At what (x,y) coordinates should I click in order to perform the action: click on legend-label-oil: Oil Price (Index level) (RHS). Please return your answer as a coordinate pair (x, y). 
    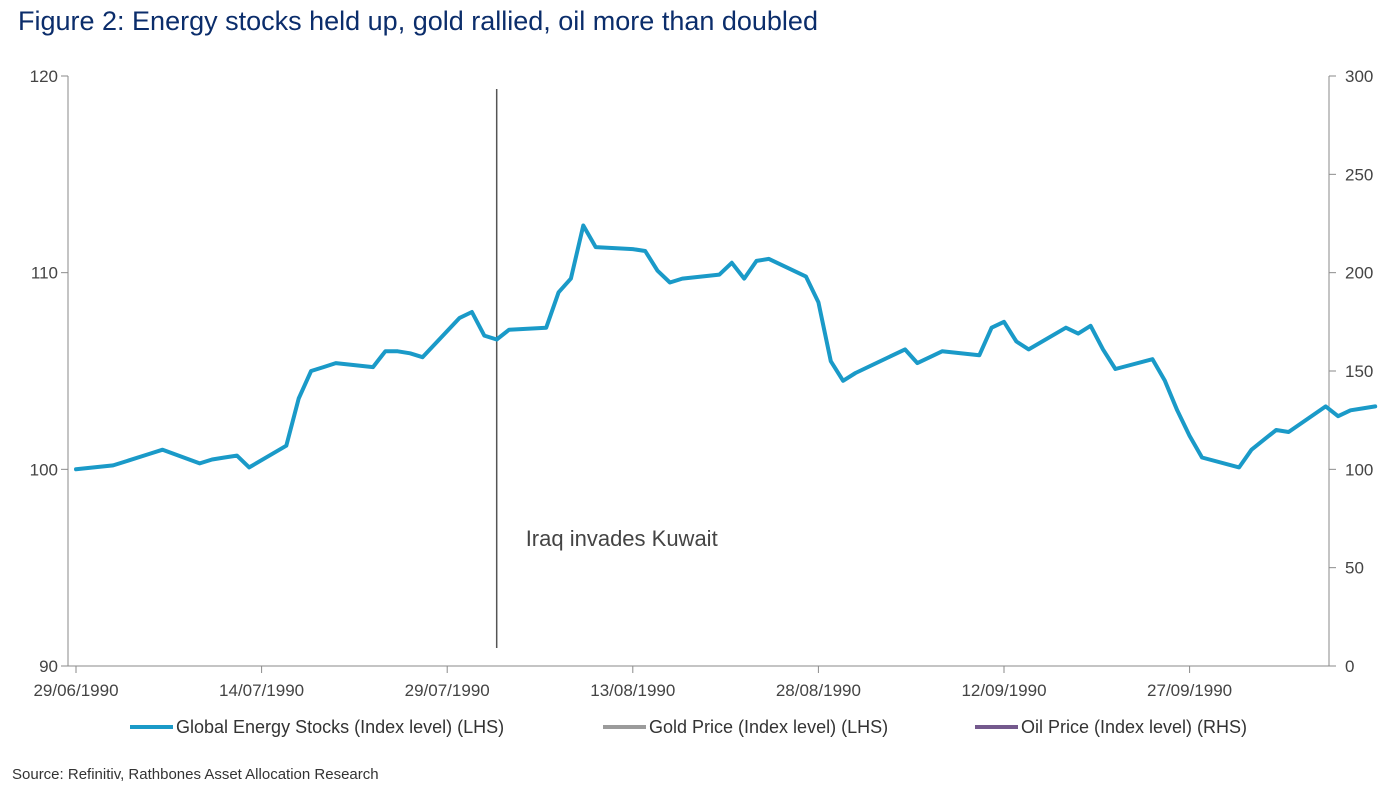
    Looking at the image, I should click on (1134, 727).